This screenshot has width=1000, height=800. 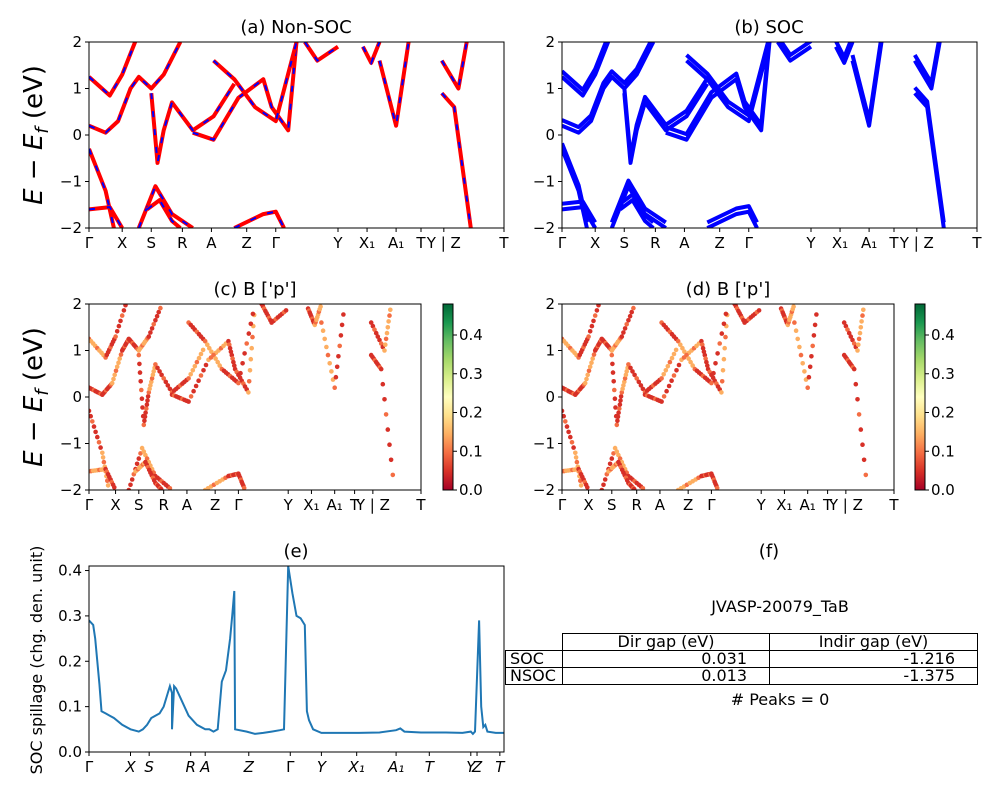 I want to click on table-row: NSOC 0.013 -1.375, so click(x=741, y=676).